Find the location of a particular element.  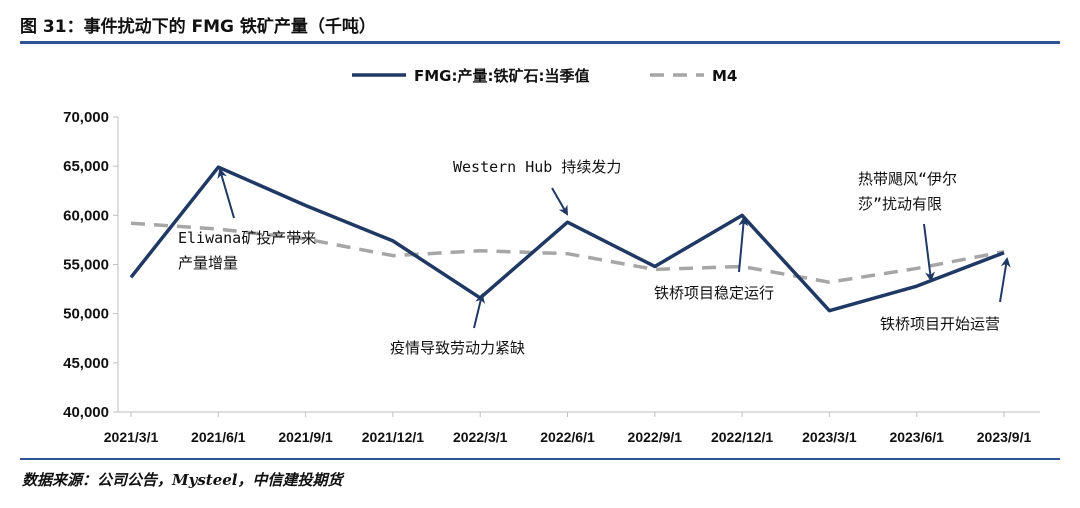

x-tick-label: 2023/3/1 is located at coordinates (829, 437).